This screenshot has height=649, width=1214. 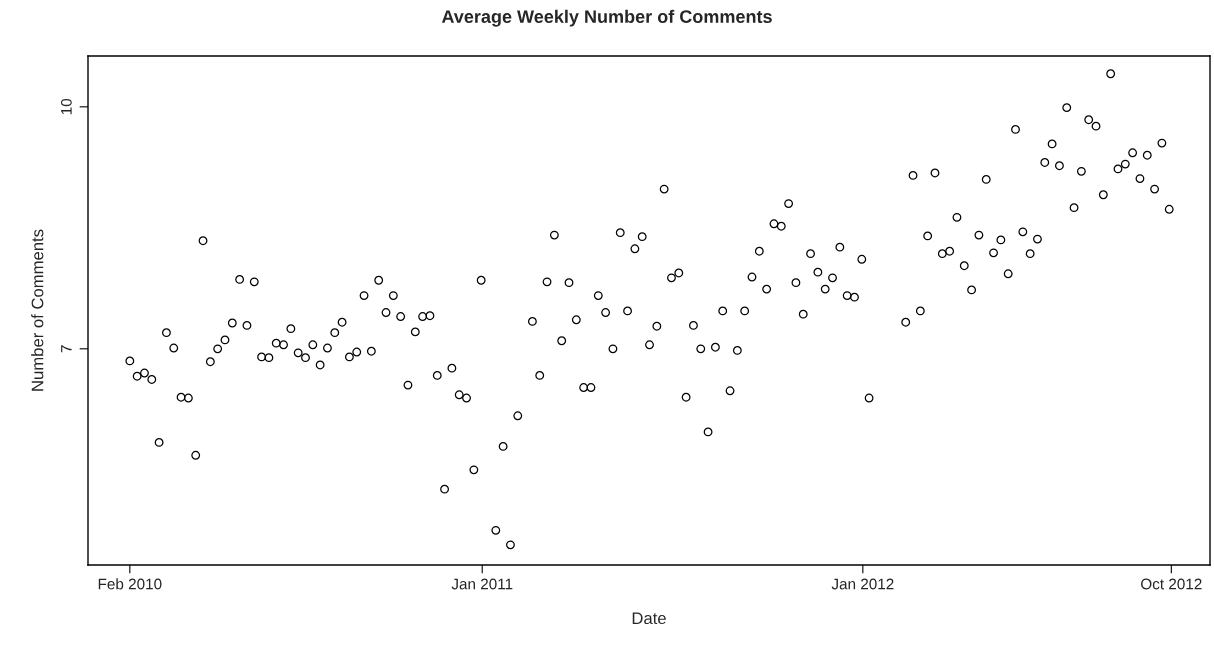 What do you see at coordinates (130, 584) in the screenshot?
I see `x-tick-label: Feb 2010` at bounding box center [130, 584].